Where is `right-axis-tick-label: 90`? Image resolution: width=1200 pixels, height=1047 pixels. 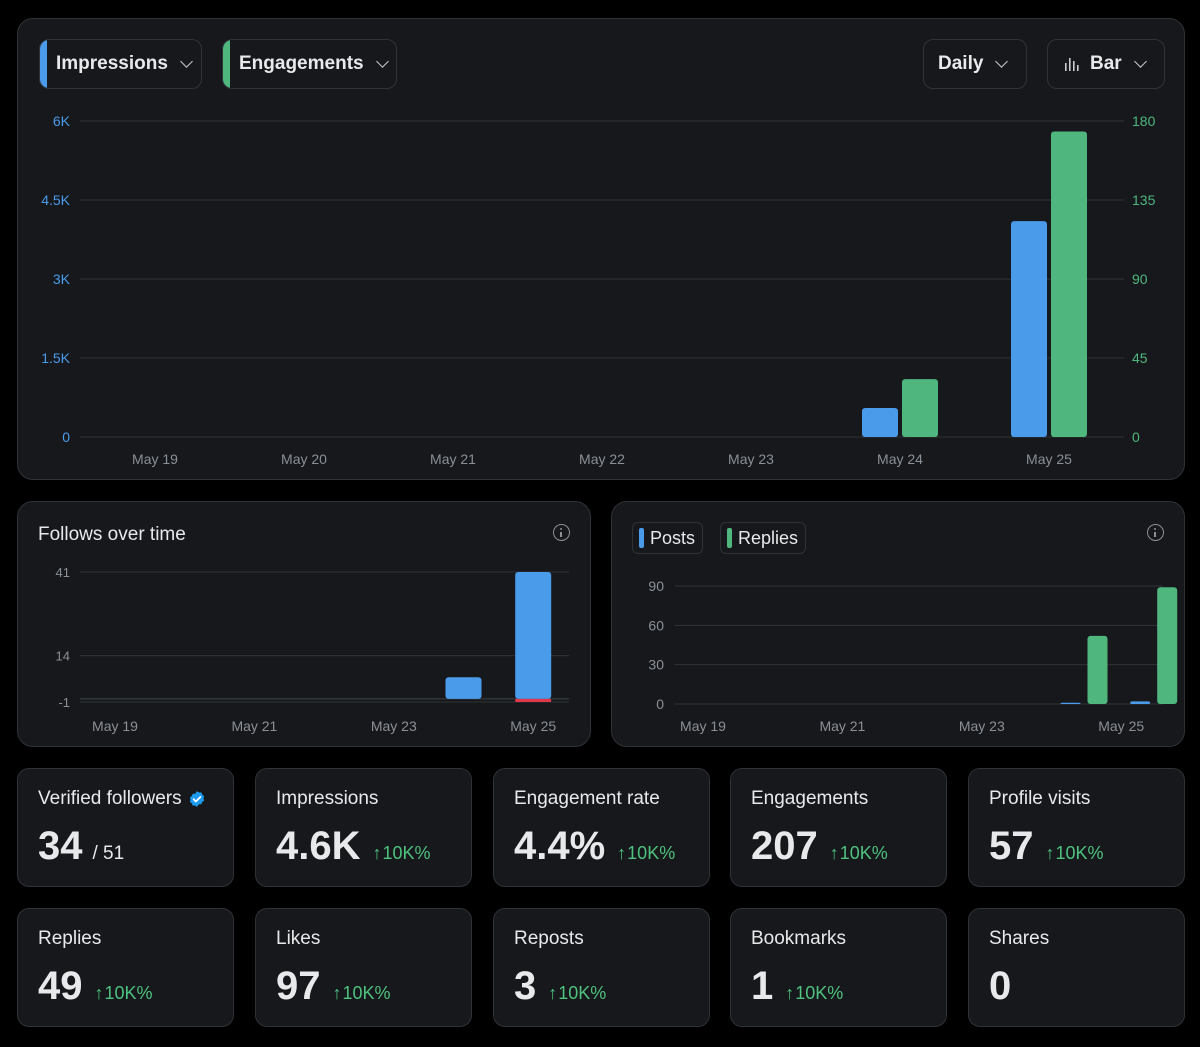 right-axis-tick-label: 90 is located at coordinates (1140, 279).